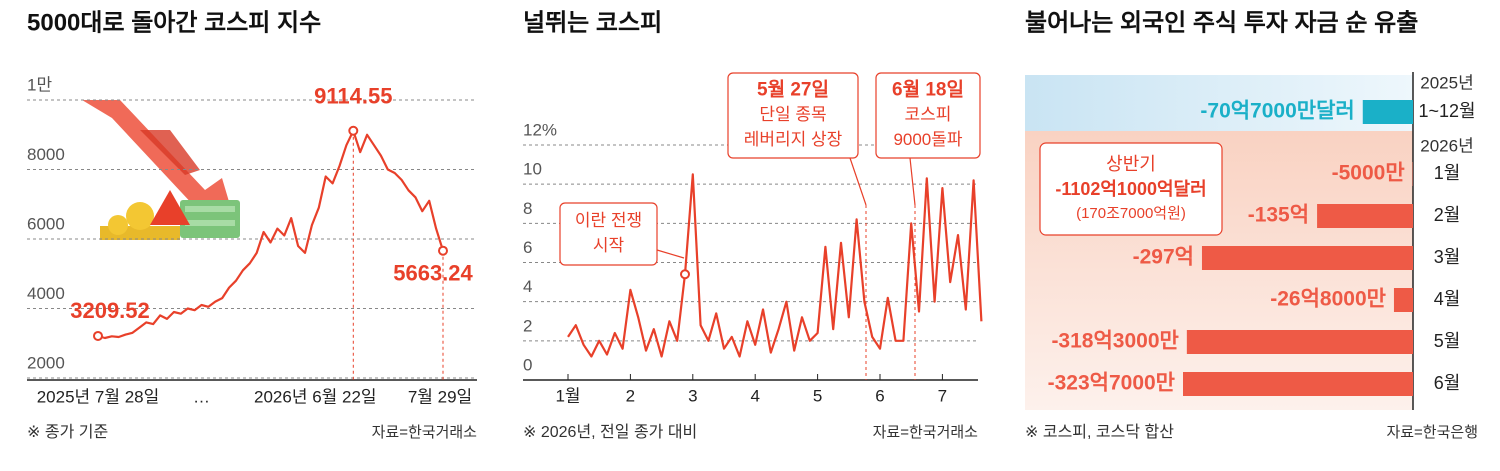 The height and width of the screenshot is (471, 1500). What do you see at coordinates (754, 395) in the screenshot?
I see `x-tick-label: 4` at bounding box center [754, 395].